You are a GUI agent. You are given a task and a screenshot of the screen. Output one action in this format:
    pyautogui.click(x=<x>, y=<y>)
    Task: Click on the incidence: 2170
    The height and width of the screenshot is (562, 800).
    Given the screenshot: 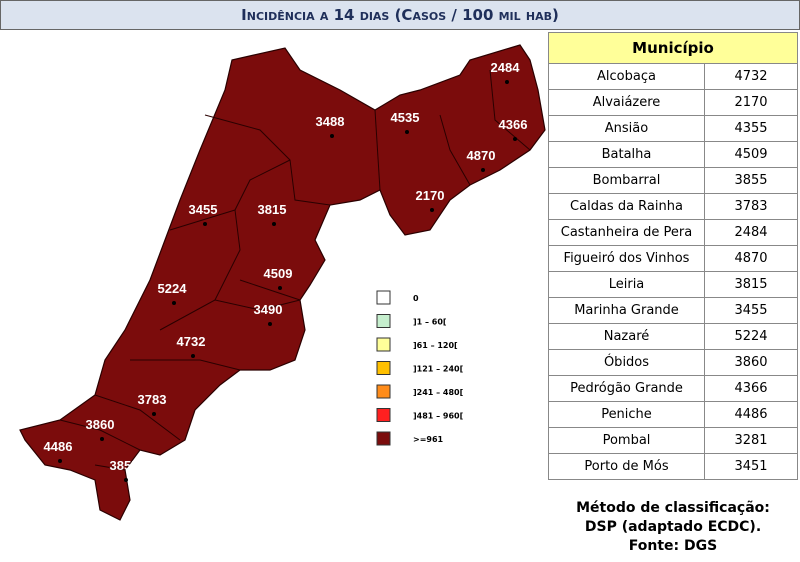 What is the action you would take?
    pyautogui.click(x=751, y=102)
    